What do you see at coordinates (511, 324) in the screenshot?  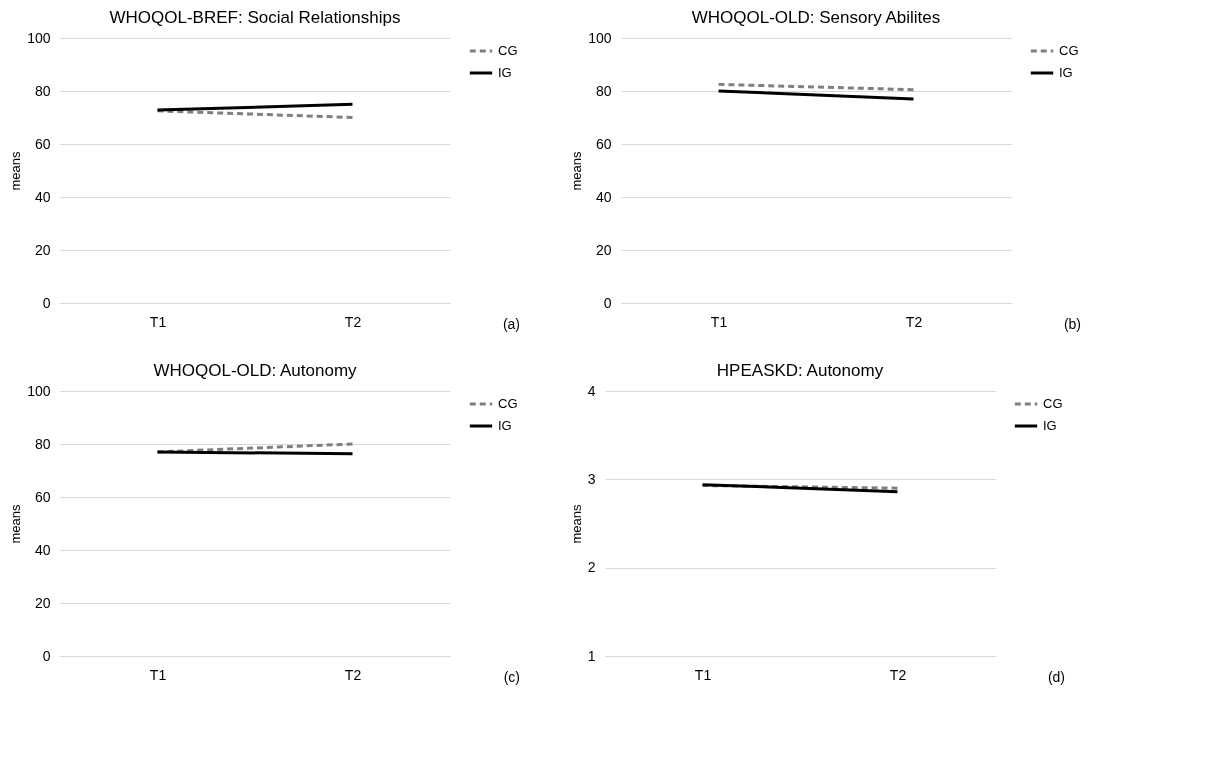 I see `text: (a)` at bounding box center [511, 324].